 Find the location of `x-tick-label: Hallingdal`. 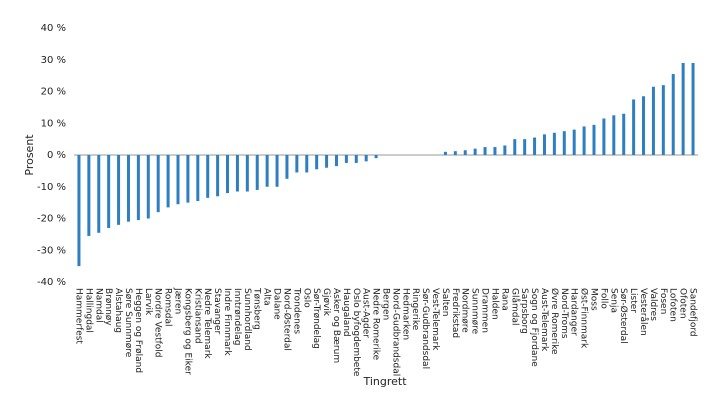

x-tick-label: Hallingdal is located at coordinates (88, 310).